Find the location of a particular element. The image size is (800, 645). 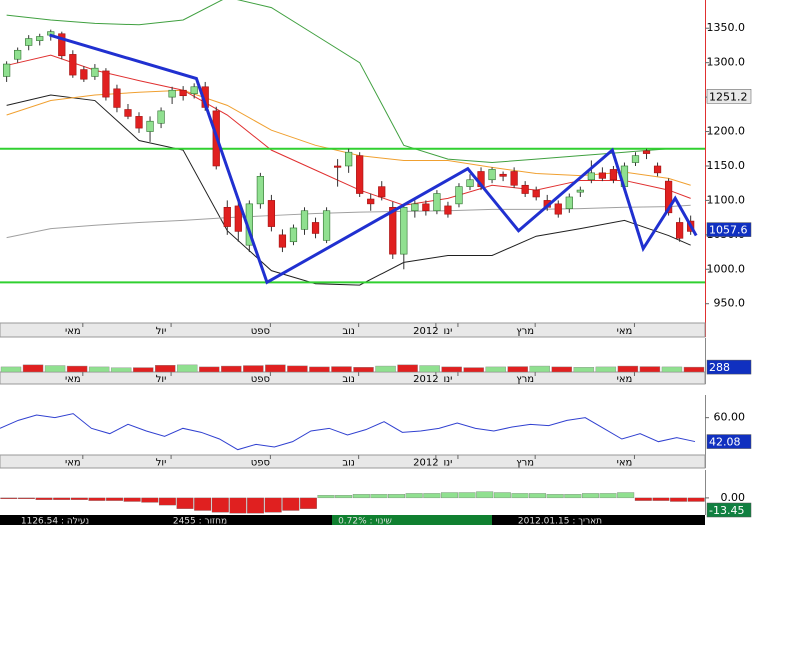

x-tick-label: נוב is located at coordinates (348, 331).